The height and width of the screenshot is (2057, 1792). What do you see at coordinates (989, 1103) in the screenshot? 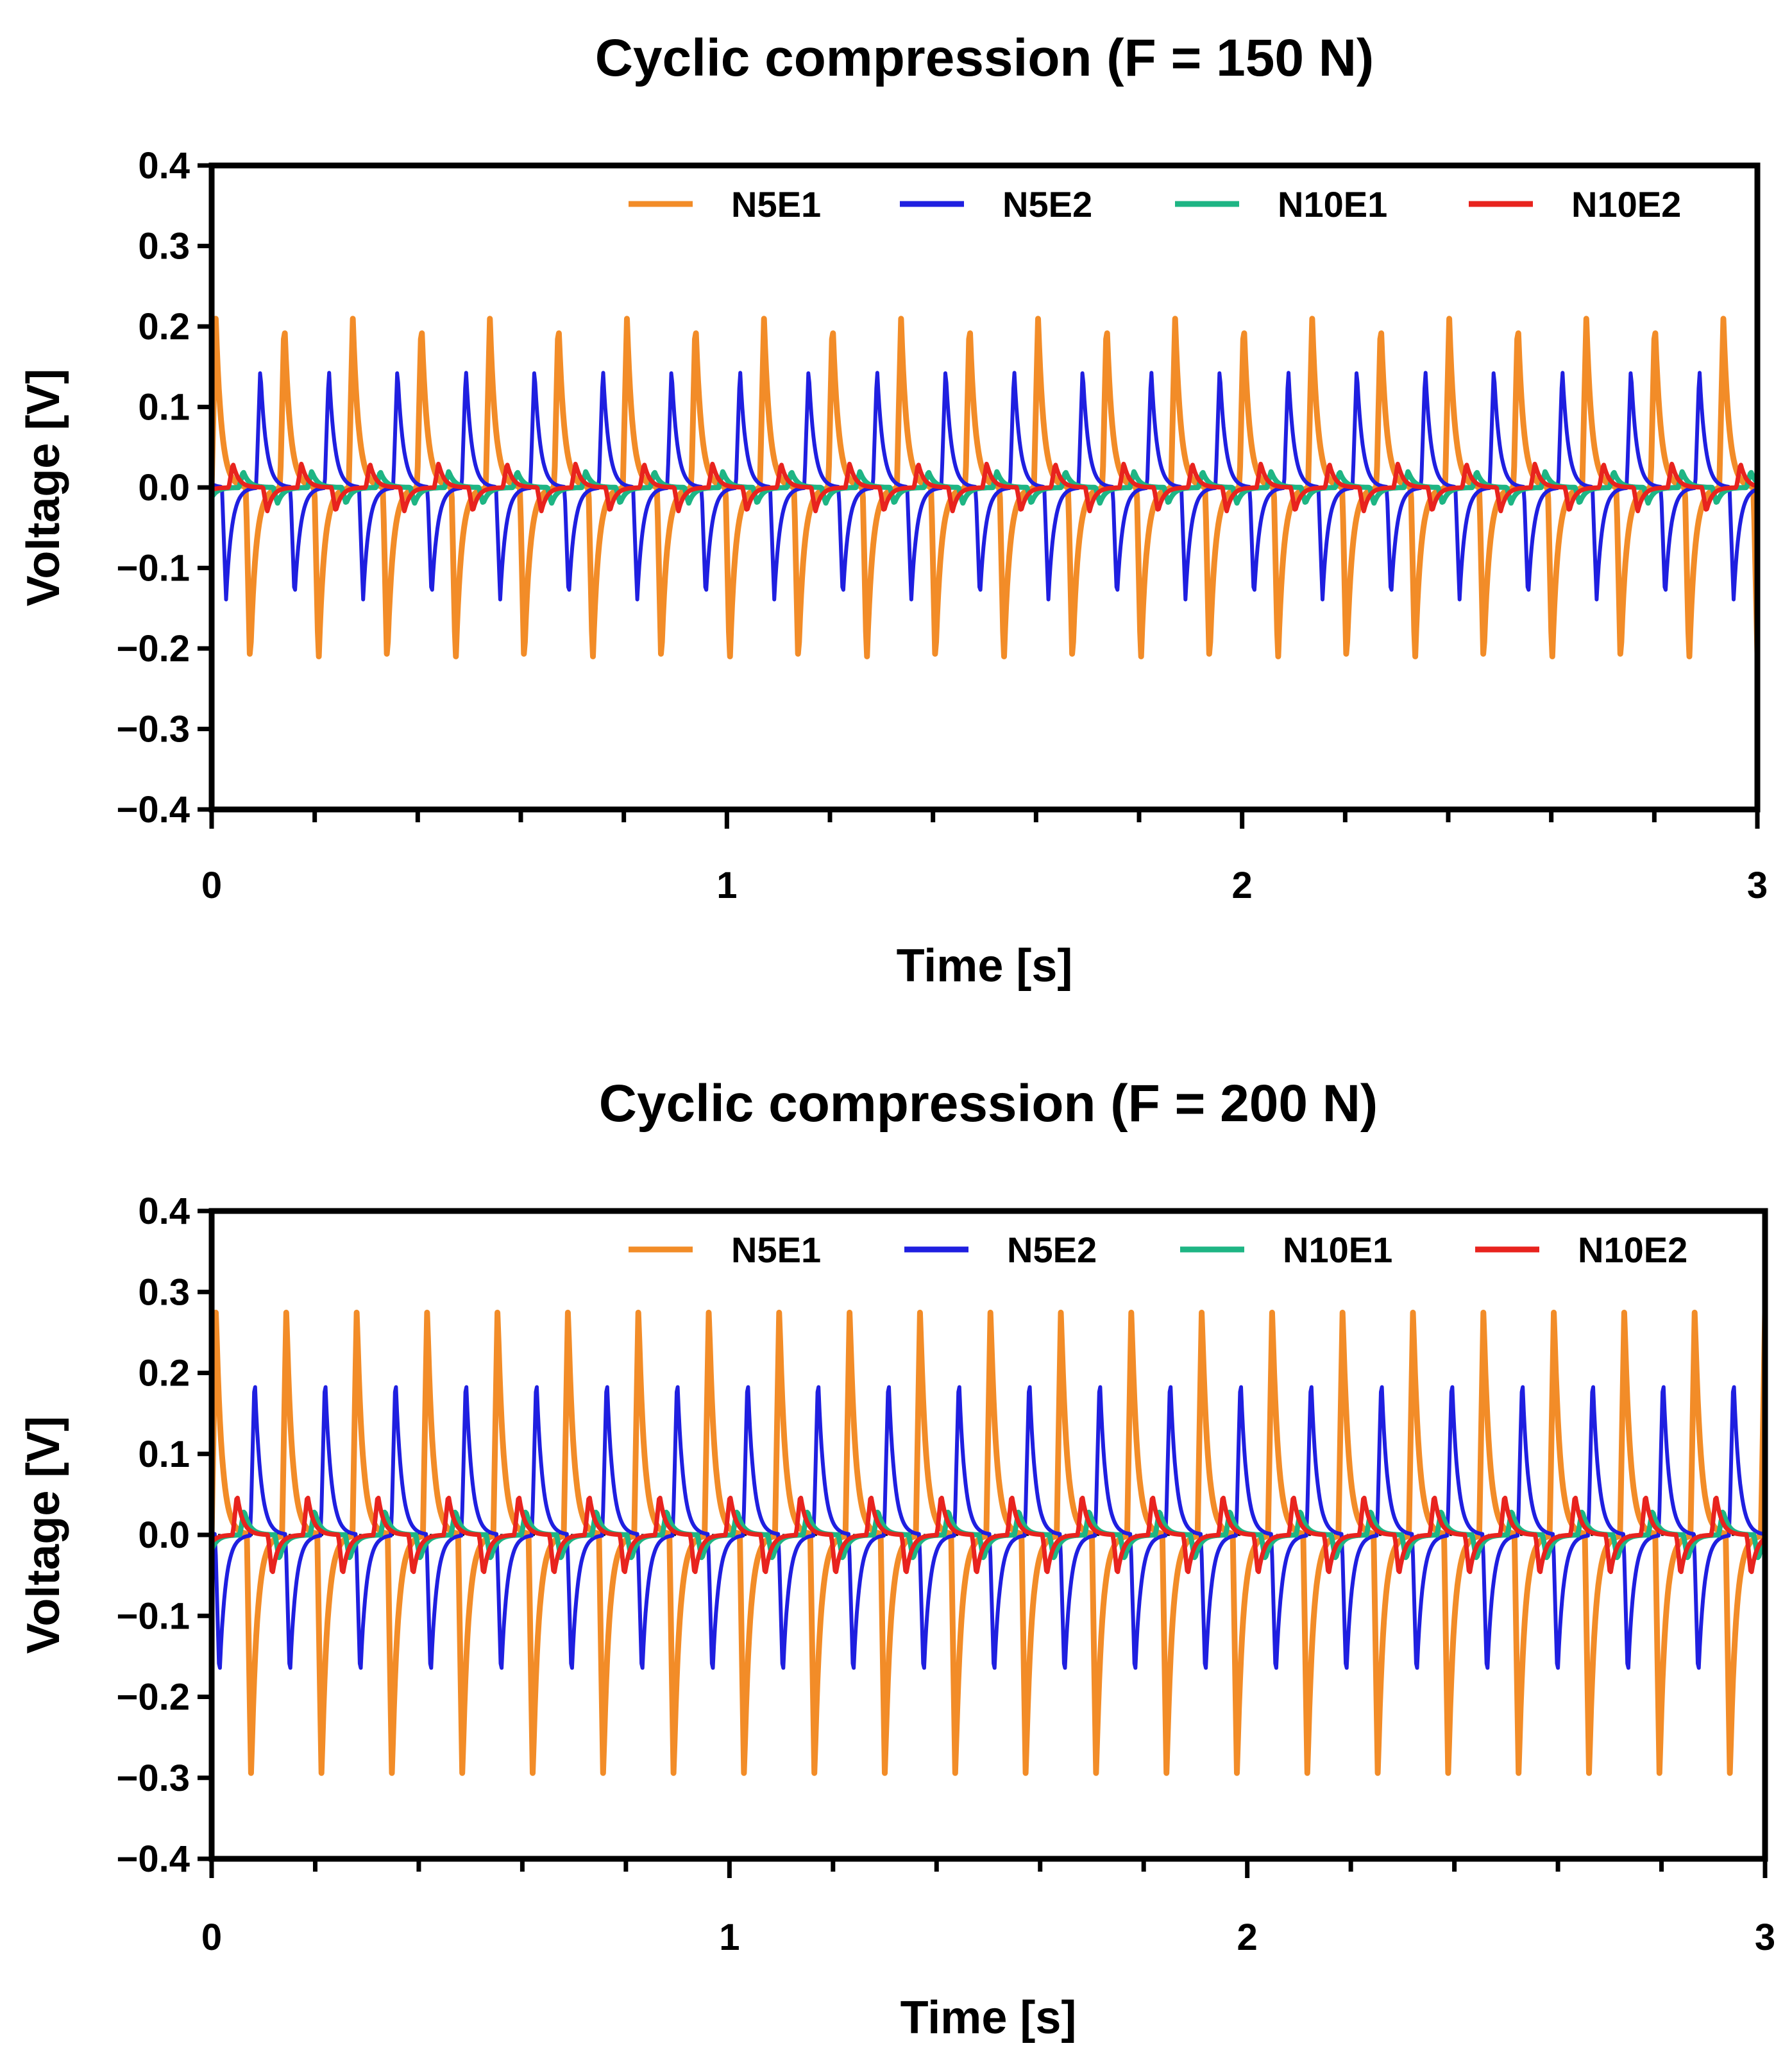
I see `chart-title: Cyclic compression (F = 200 N)` at bounding box center [989, 1103].